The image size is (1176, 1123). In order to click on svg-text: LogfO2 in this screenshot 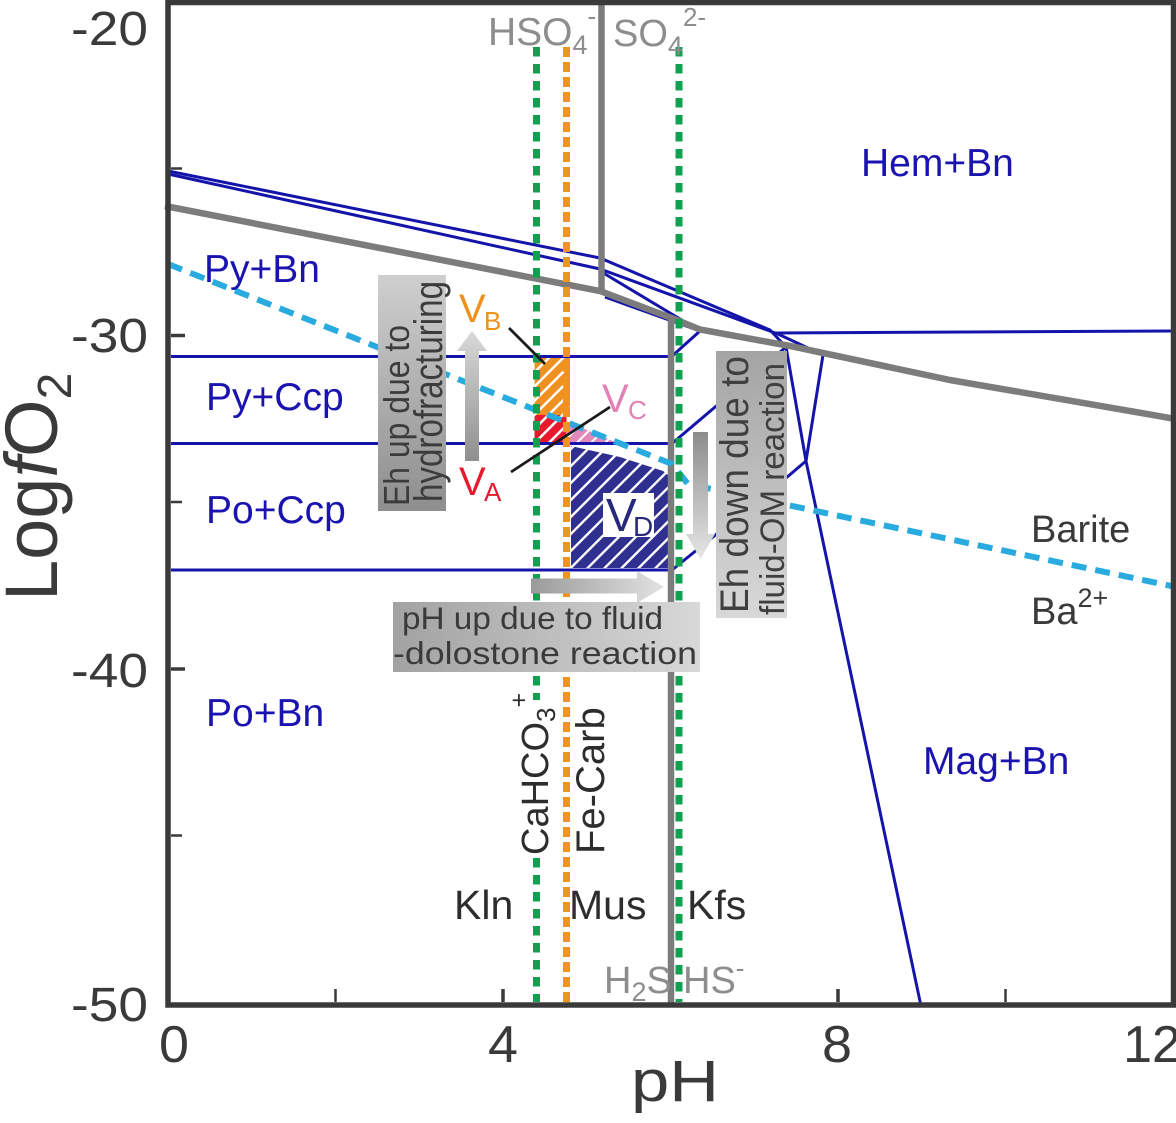, I will do `click(41, 487)`.